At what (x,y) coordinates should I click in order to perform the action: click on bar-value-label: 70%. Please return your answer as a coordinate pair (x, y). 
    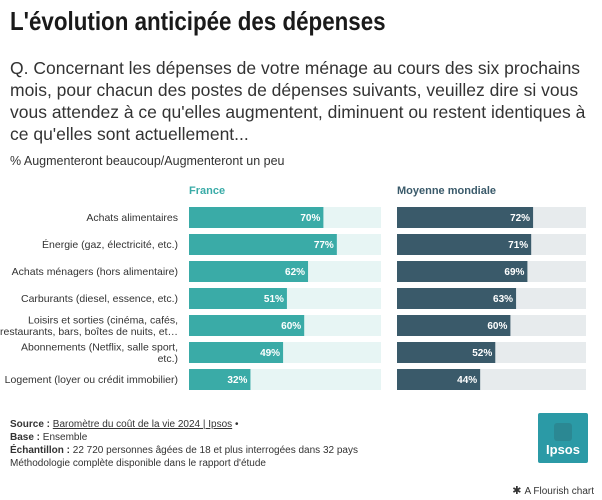
    Looking at the image, I should click on (310, 218).